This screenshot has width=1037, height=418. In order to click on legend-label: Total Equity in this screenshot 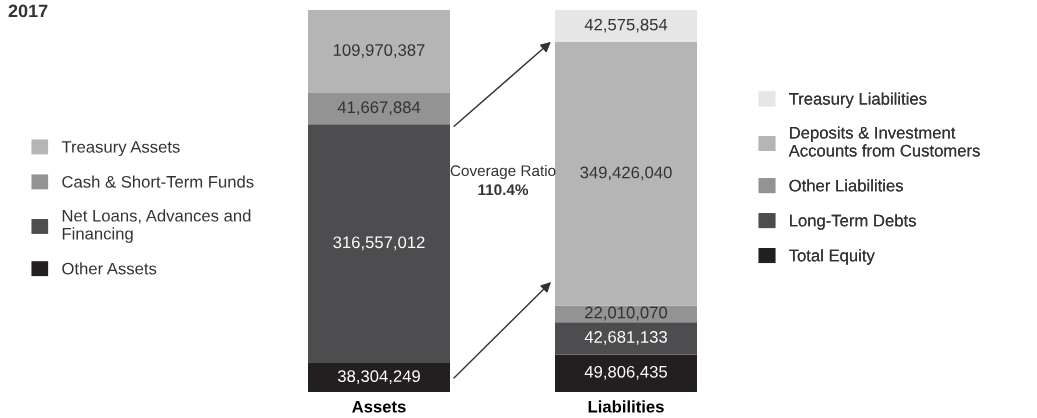, I will do `click(832, 257)`.